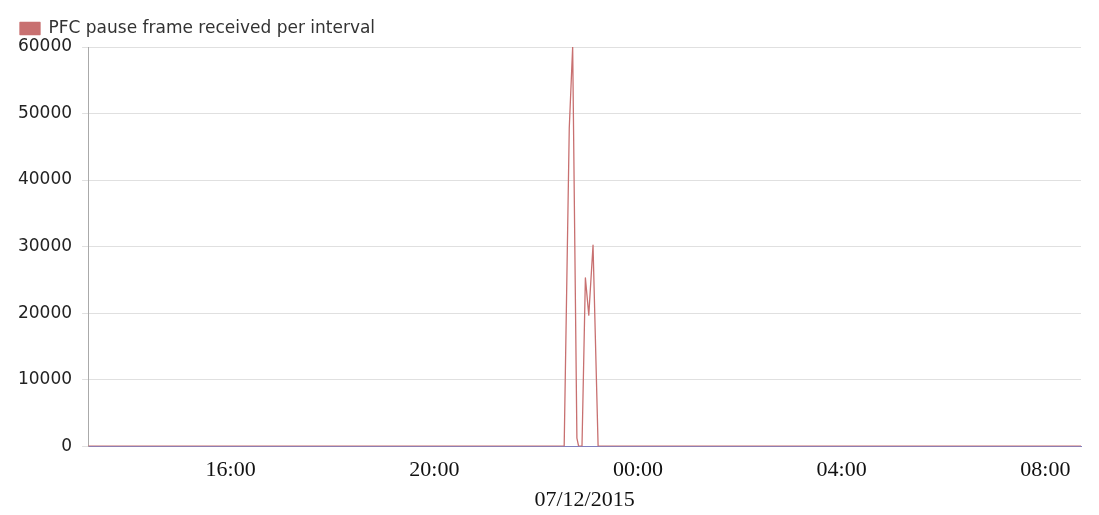 Image resolution: width=1099 pixels, height=515 pixels. What do you see at coordinates (212, 26) in the screenshot?
I see `legend-label: PFC pause frame received per interval` at bounding box center [212, 26].